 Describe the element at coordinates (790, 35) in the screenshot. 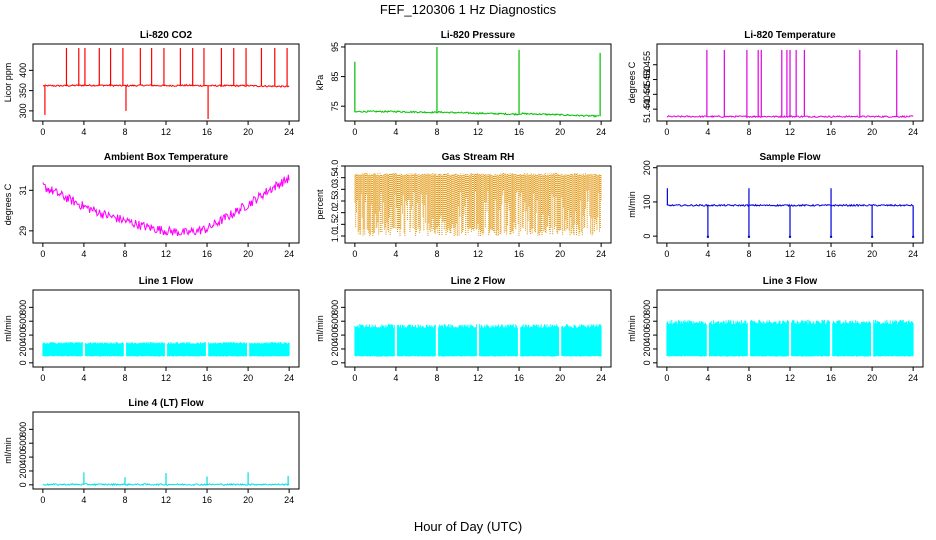

I see `panel-title: Li-820 Temperature` at that location.